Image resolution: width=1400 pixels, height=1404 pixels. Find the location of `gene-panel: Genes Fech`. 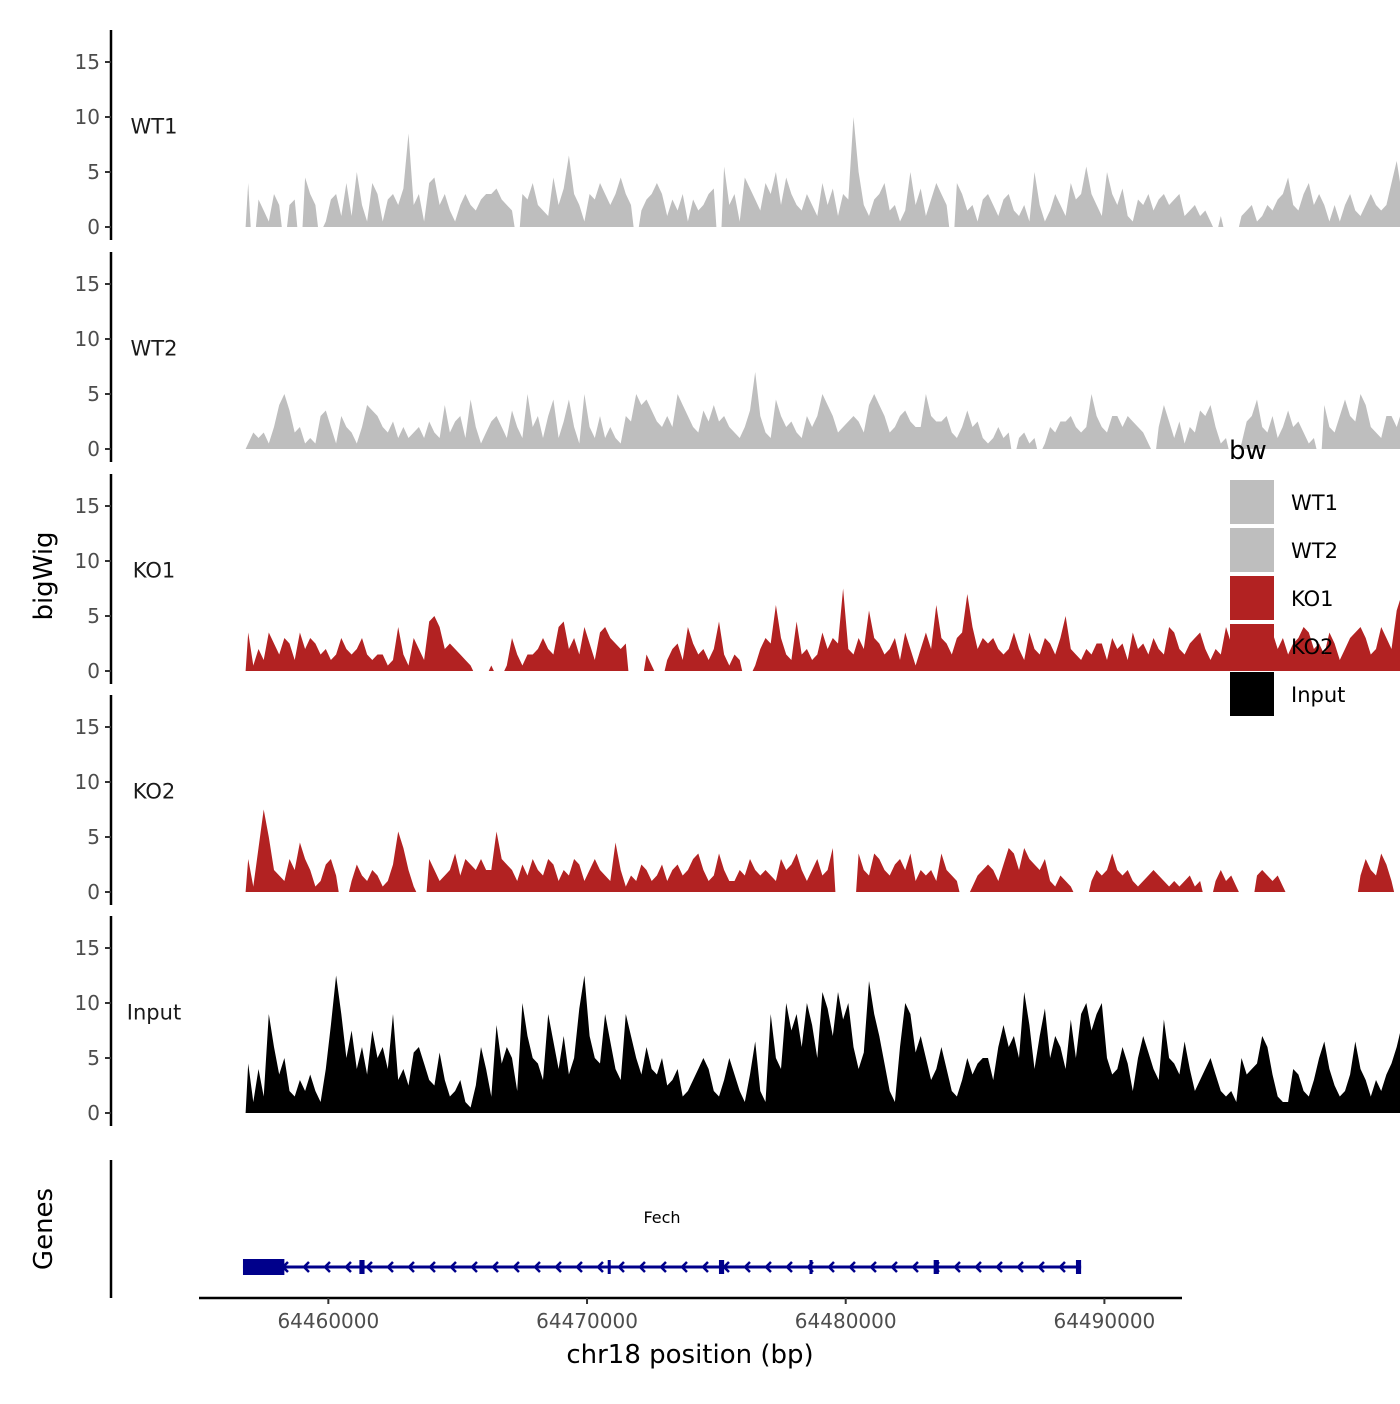

gene-panel: Genes Fech is located at coordinates (555, 1229).